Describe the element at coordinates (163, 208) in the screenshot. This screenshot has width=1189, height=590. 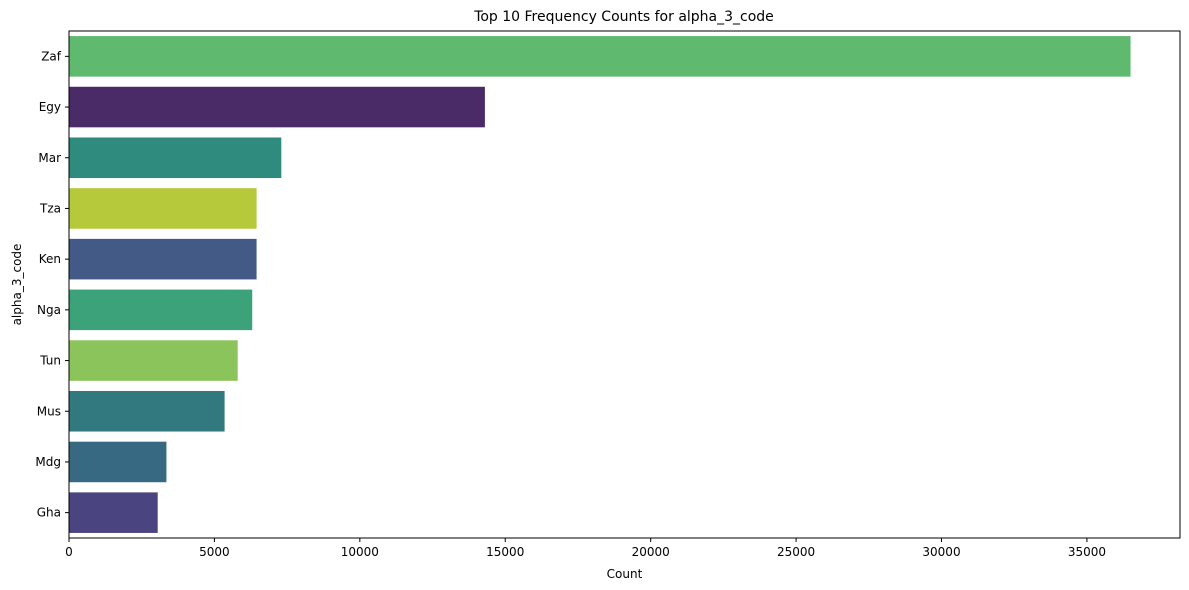
I see `bar-tza` at that location.